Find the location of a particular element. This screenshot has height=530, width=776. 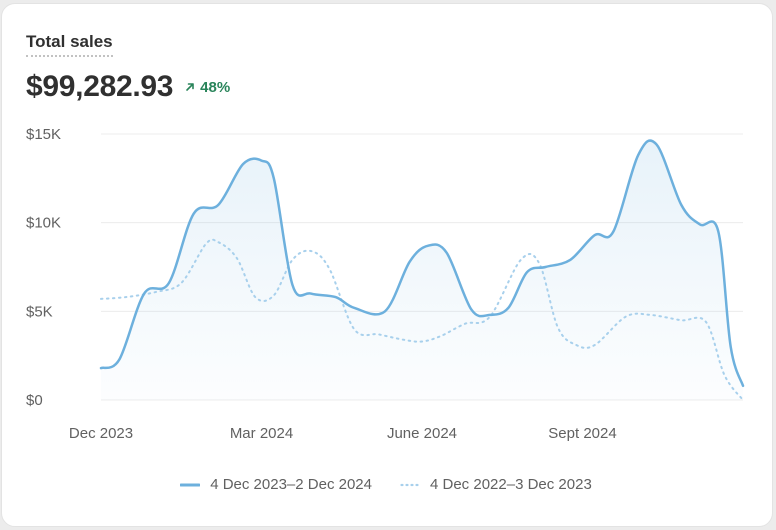

change-badge: 48% is located at coordinates (207, 87).